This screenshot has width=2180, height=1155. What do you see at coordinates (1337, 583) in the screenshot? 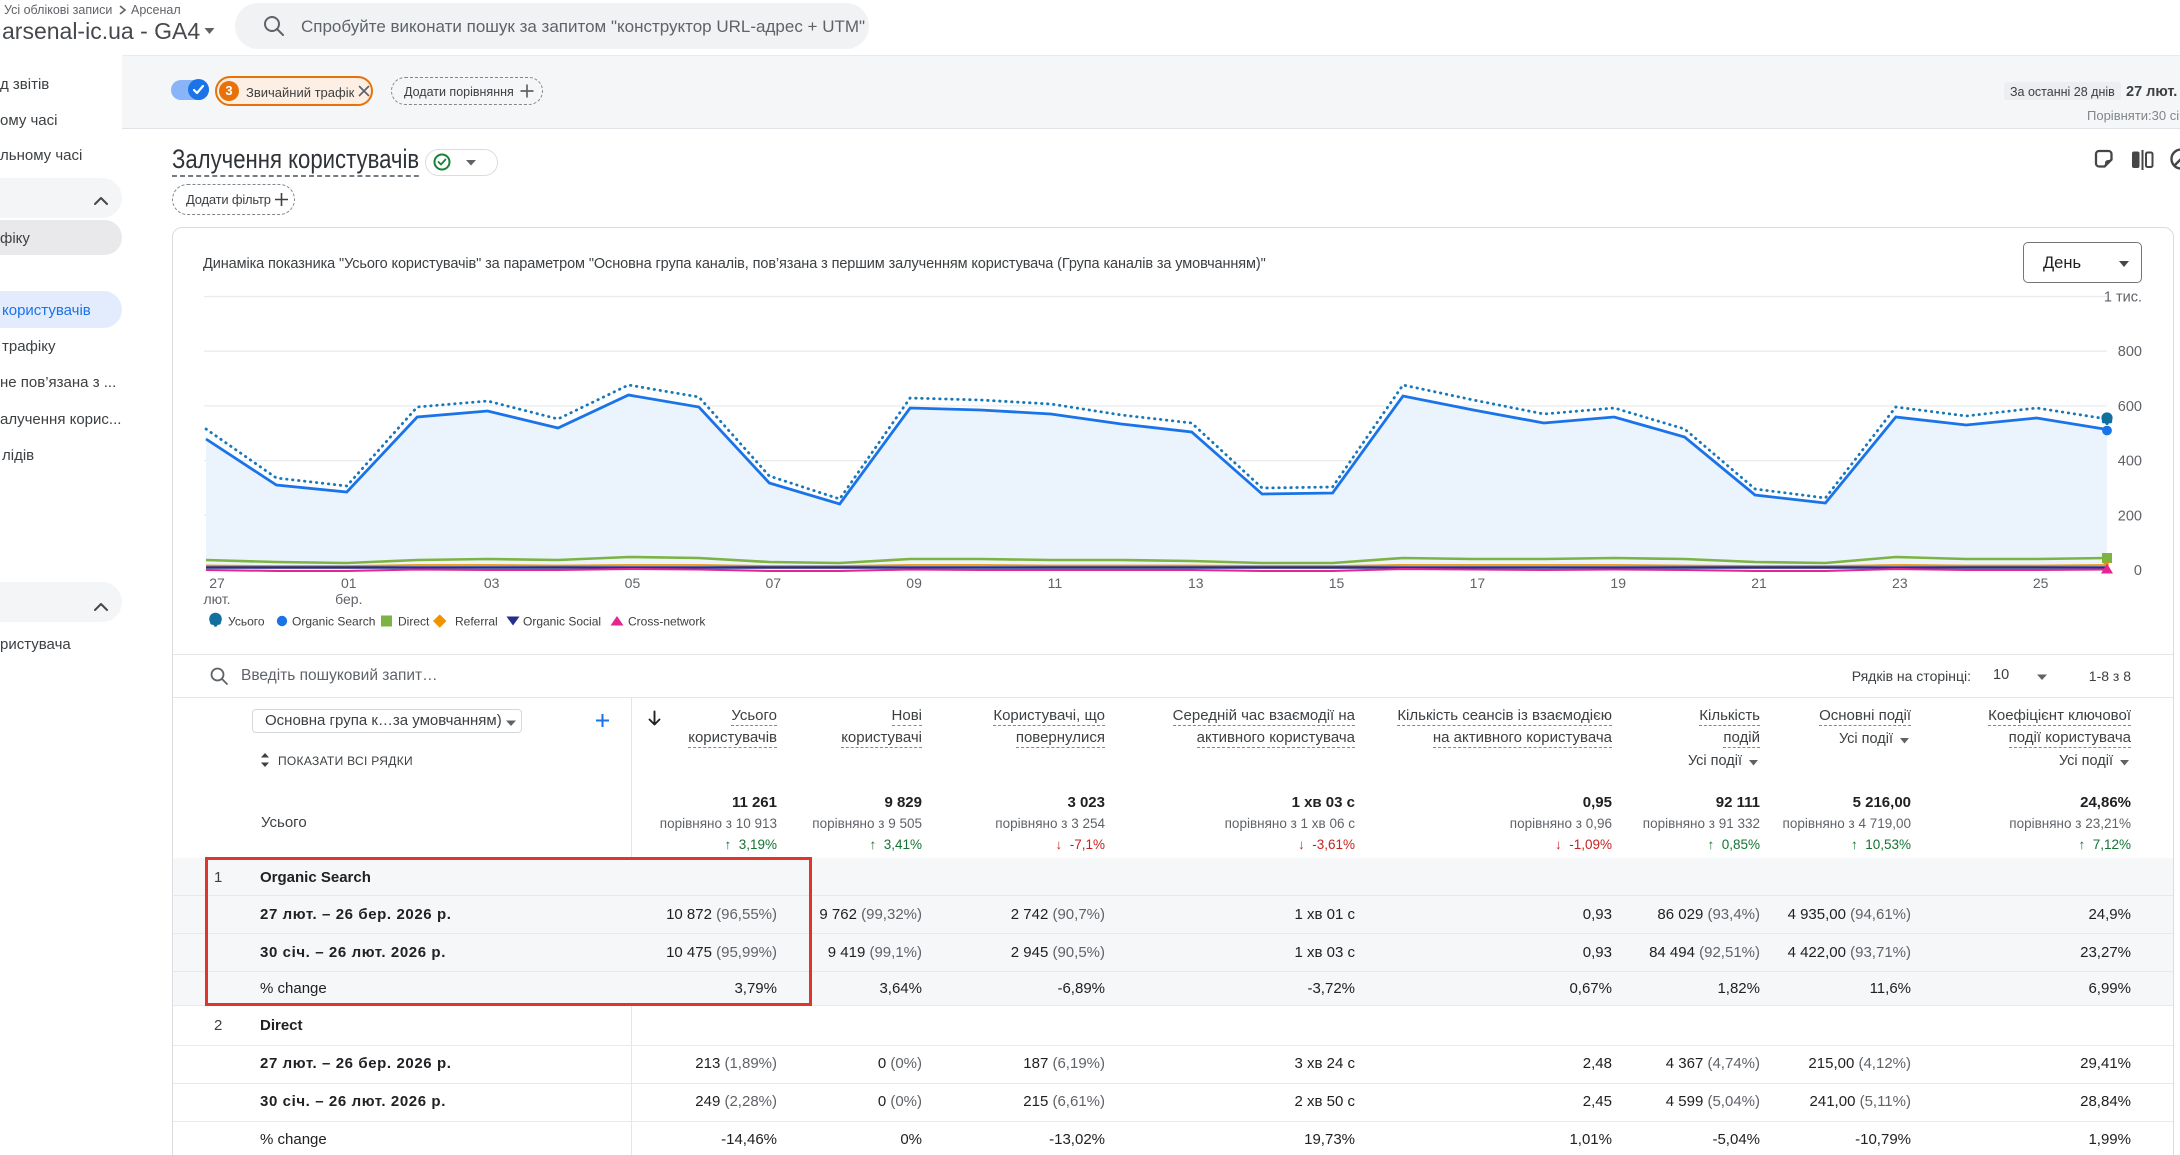
I see `svg-text: 15` at bounding box center [1337, 583].